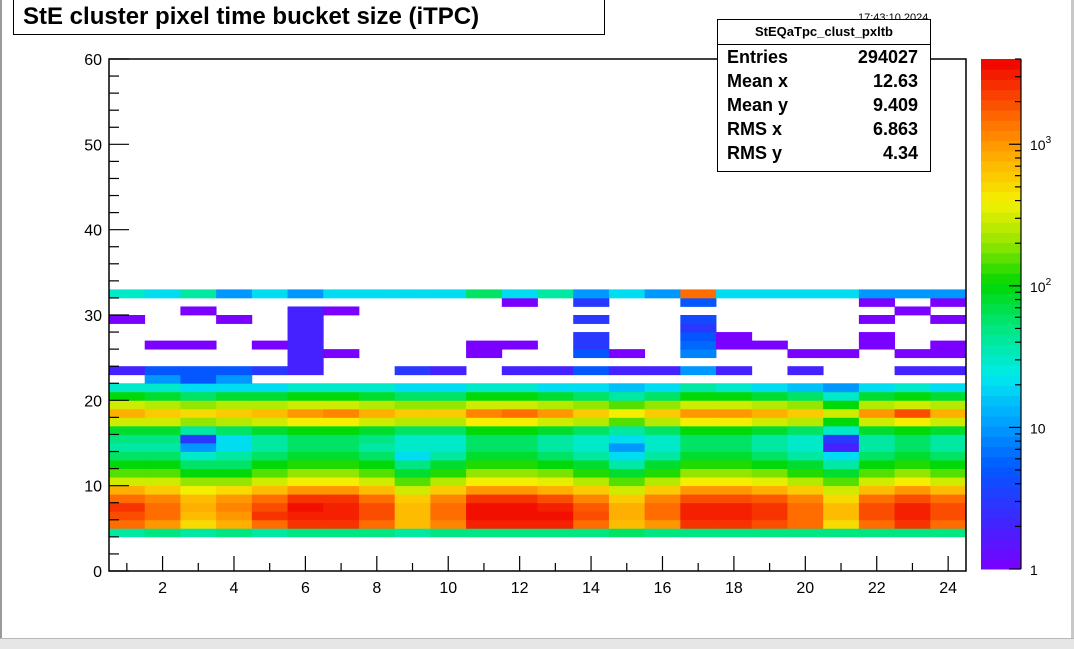 Image resolution: width=1074 pixels, height=649 pixels. What do you see at coordinates (824, 32) in the screenshot?
I see `stats-title: StEQaTpc_clust_pxltb` at bounding box center [824, 32].